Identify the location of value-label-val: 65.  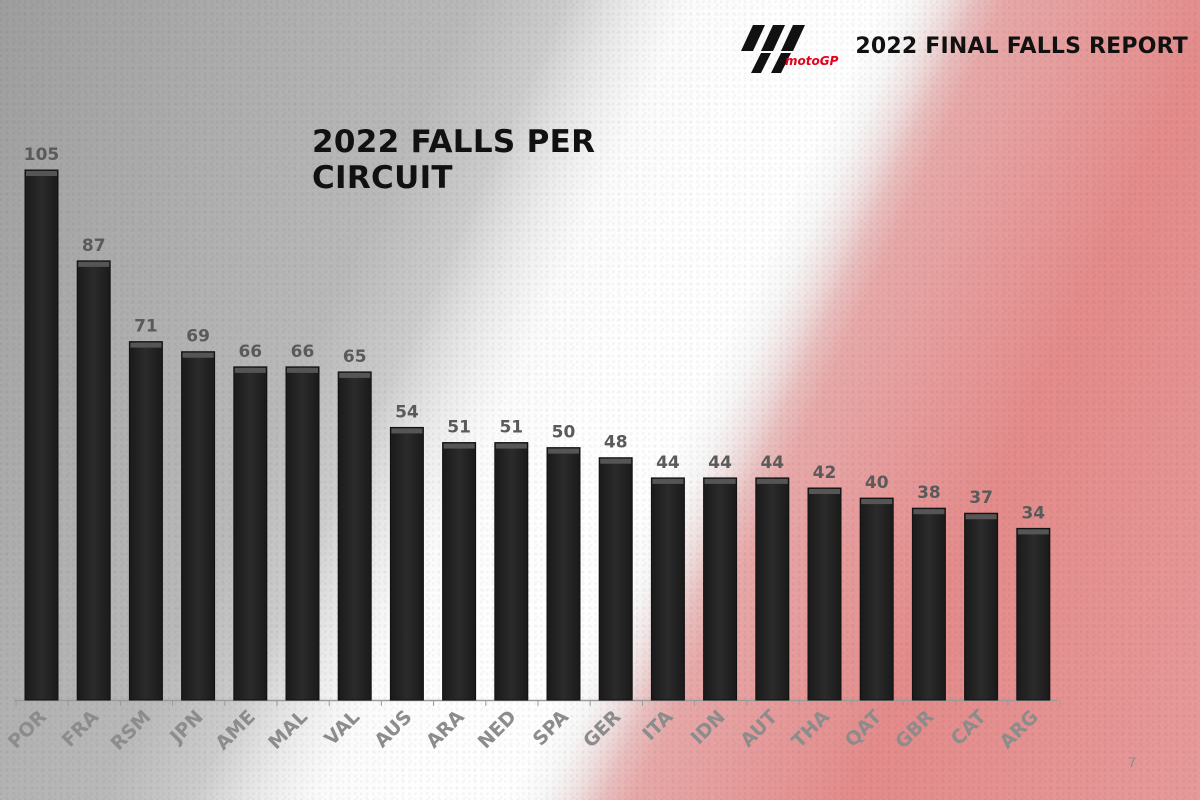
(355, 357).